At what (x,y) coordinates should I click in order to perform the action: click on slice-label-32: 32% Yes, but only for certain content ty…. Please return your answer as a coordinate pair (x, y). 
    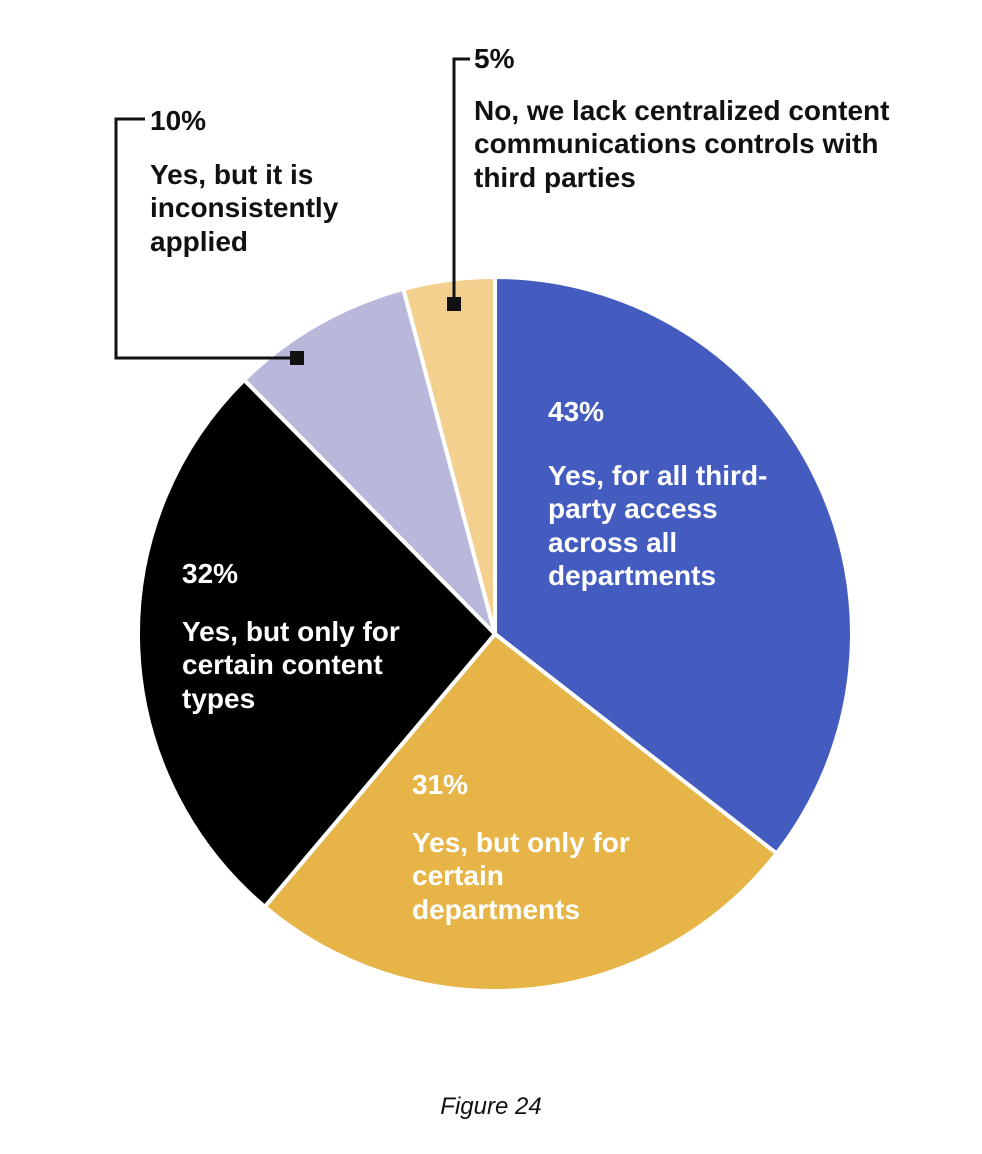
    Looking at the image, I should click on (297, 636).